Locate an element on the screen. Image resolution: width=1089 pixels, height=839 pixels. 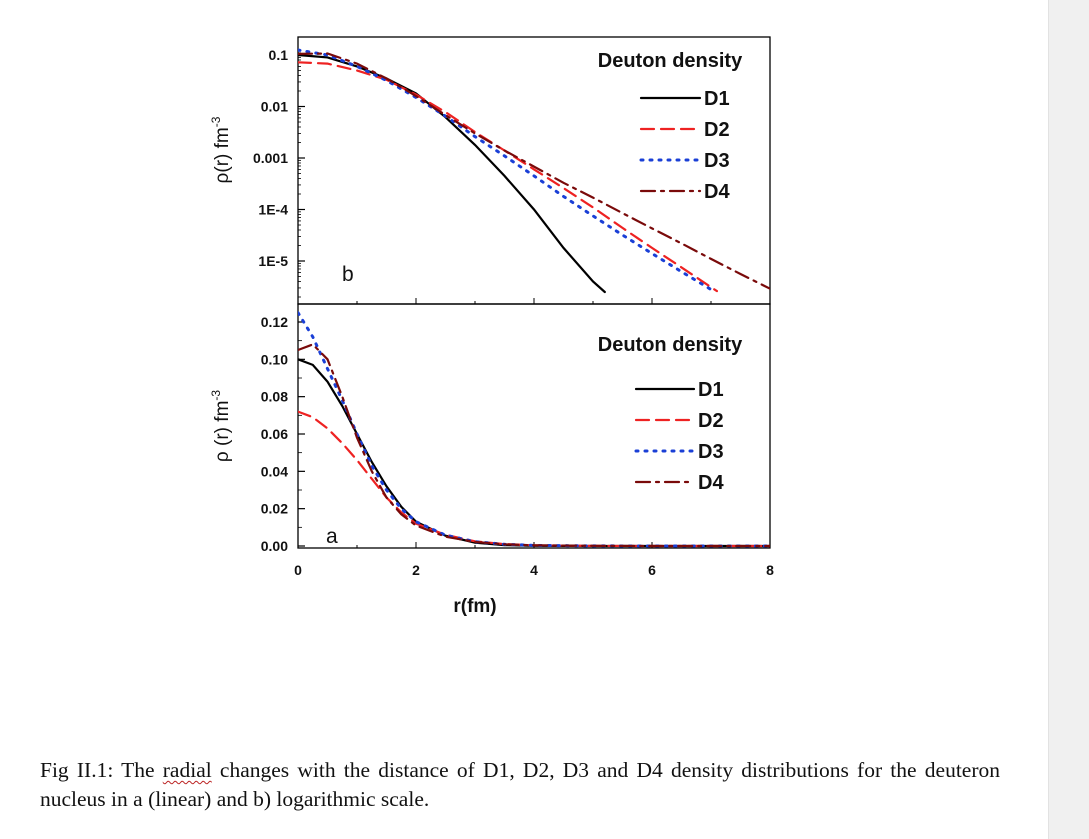
panel-b-series-d4 is located at coordinates (534, 171).